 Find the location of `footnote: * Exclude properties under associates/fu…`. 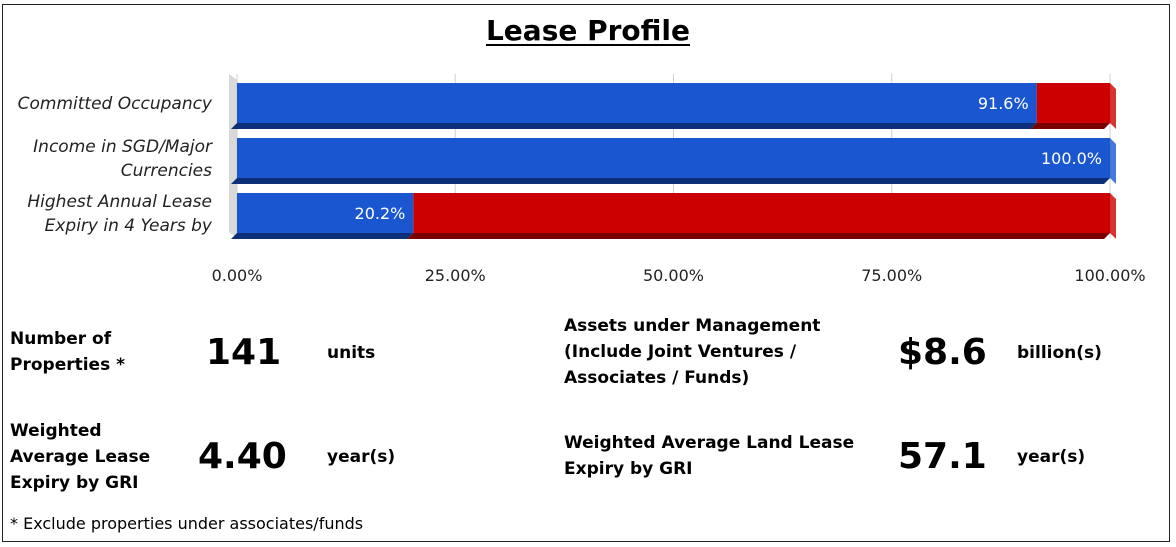

footnote: * Exclude properties under associates/fu… is located at coordinates (187, 523).